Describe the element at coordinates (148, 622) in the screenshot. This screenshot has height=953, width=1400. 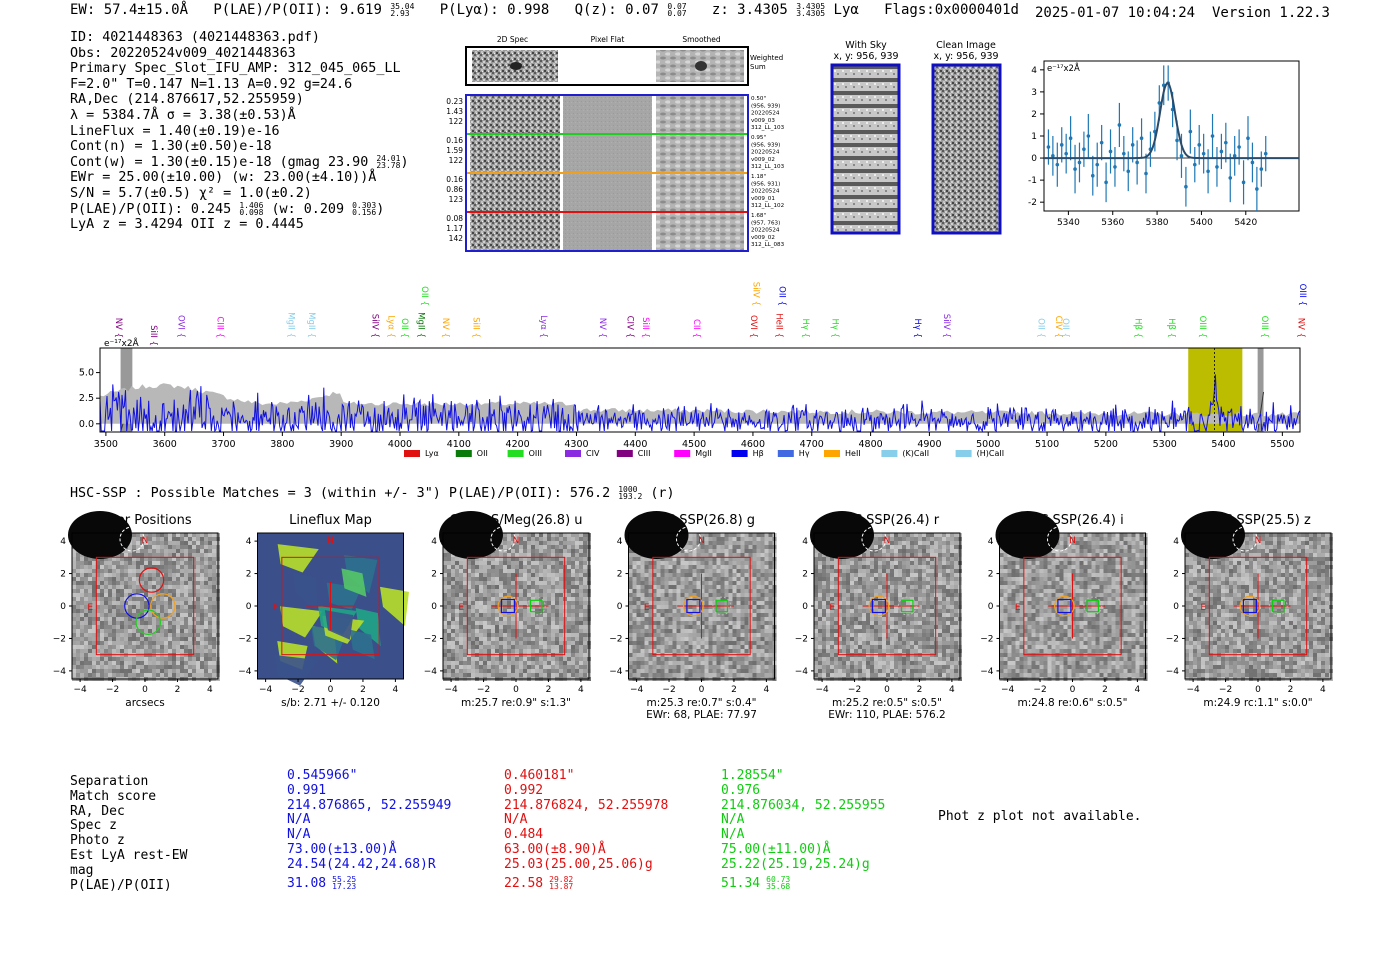
I see `fiber-circle` at that location.